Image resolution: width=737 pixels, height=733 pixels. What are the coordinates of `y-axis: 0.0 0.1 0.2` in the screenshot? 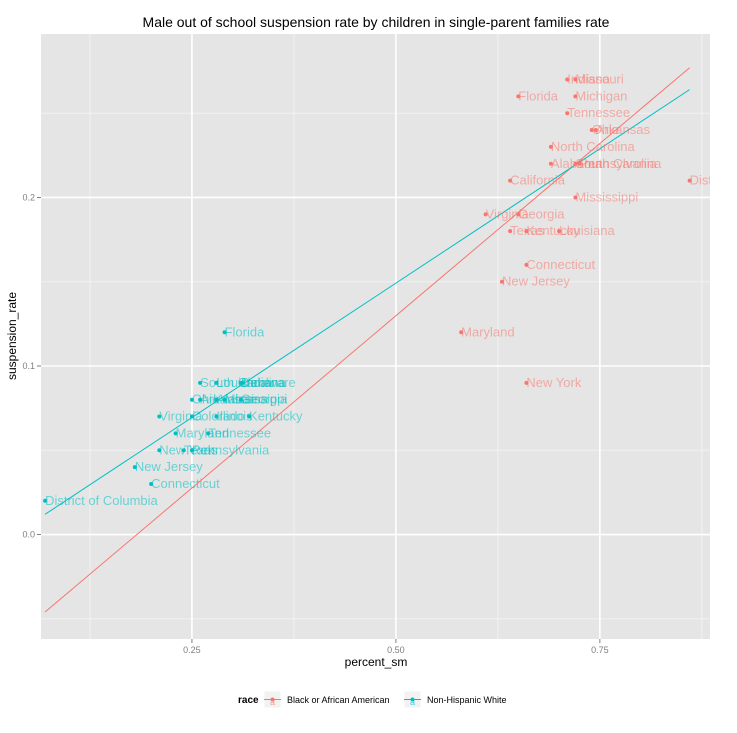 It's located at (31, 366).